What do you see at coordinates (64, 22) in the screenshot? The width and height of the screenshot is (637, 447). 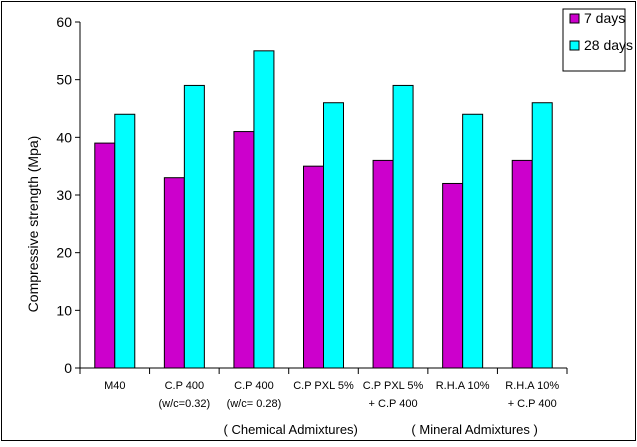 I see `y-tick-label: 60` at bounding box center [64, 22].